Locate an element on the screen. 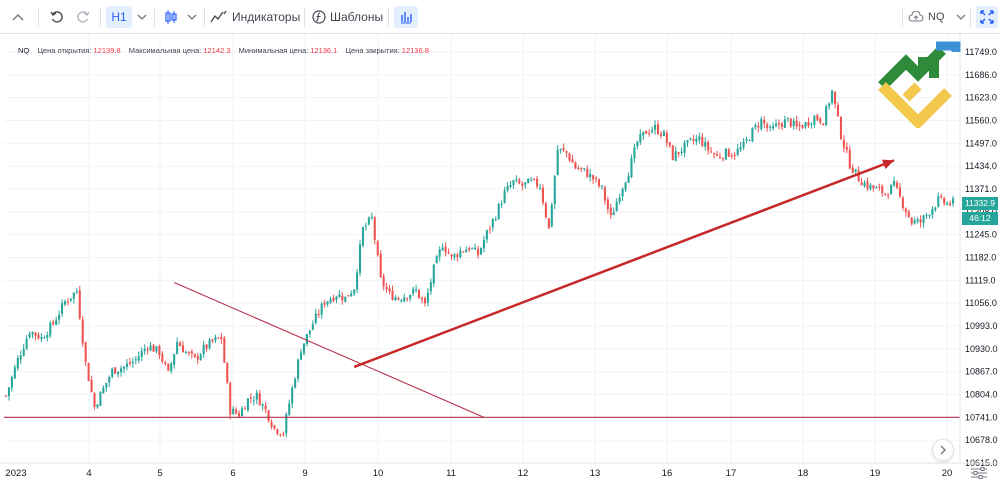 This screenshot has width=1000, height=483. legend-open-label: Цена открытия: is located at coordinates (64, 50).